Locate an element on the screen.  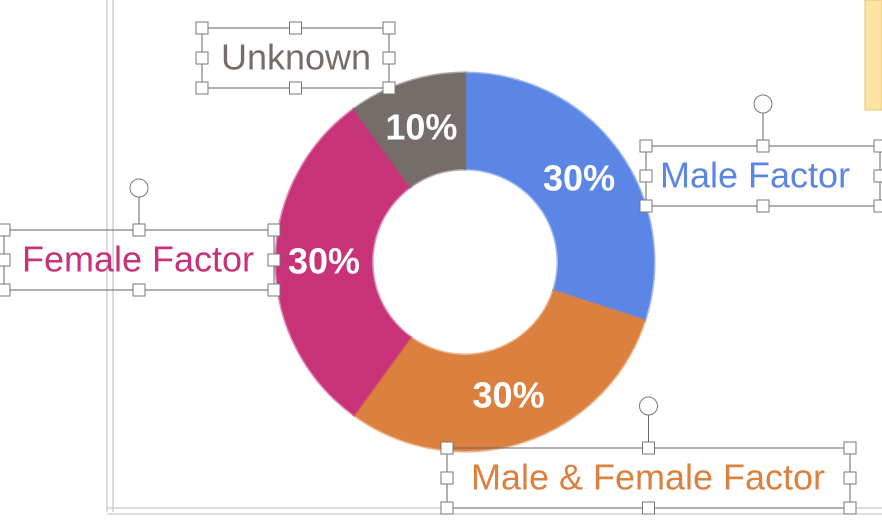
value-label: 10% is located at coordinates (421, 126).